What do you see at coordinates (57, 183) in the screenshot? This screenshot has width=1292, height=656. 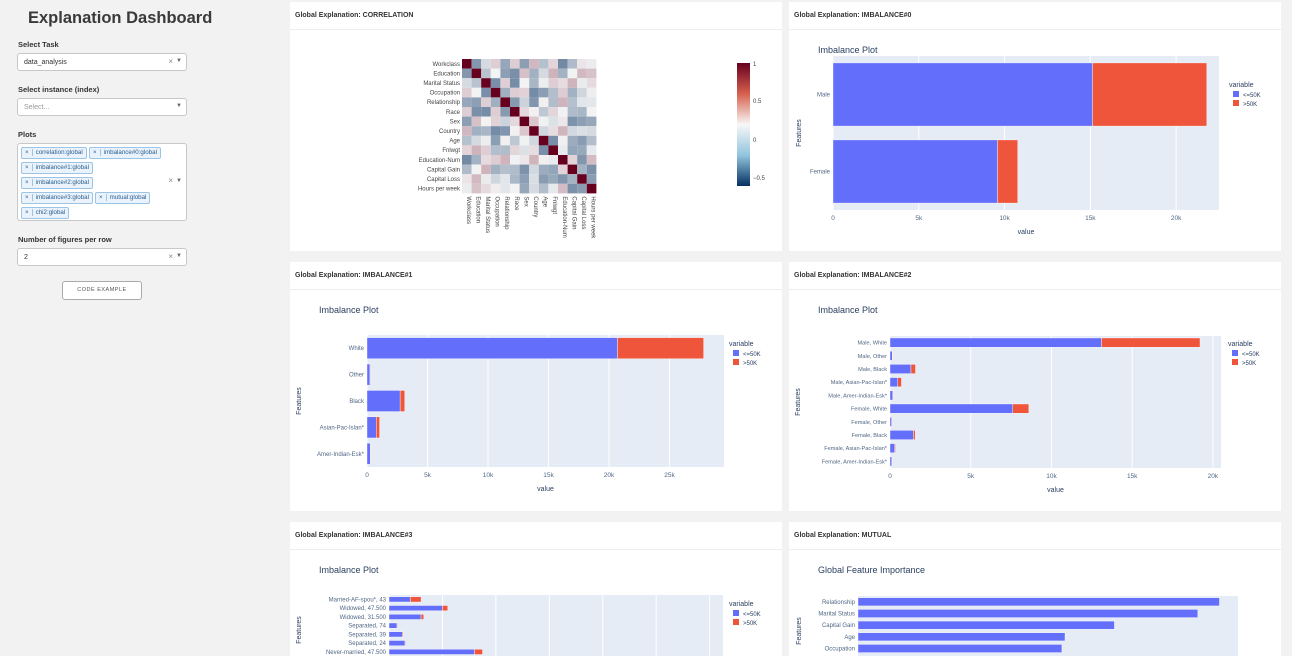 I see `plot-chip: × imbalance#2:global` at bounding box center [57, 183].